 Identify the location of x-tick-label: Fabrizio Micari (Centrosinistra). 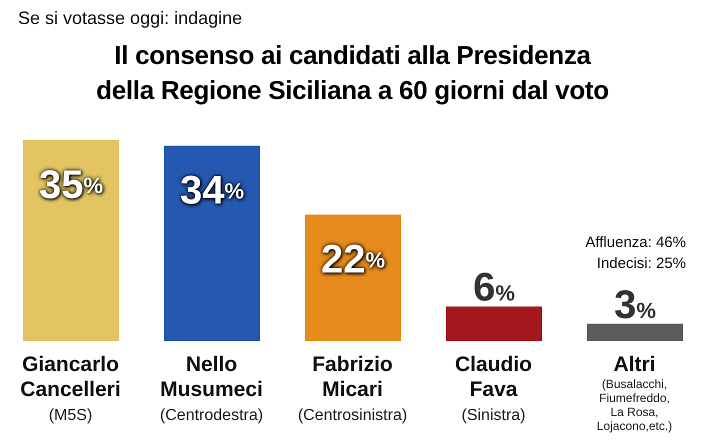
(353, 388).